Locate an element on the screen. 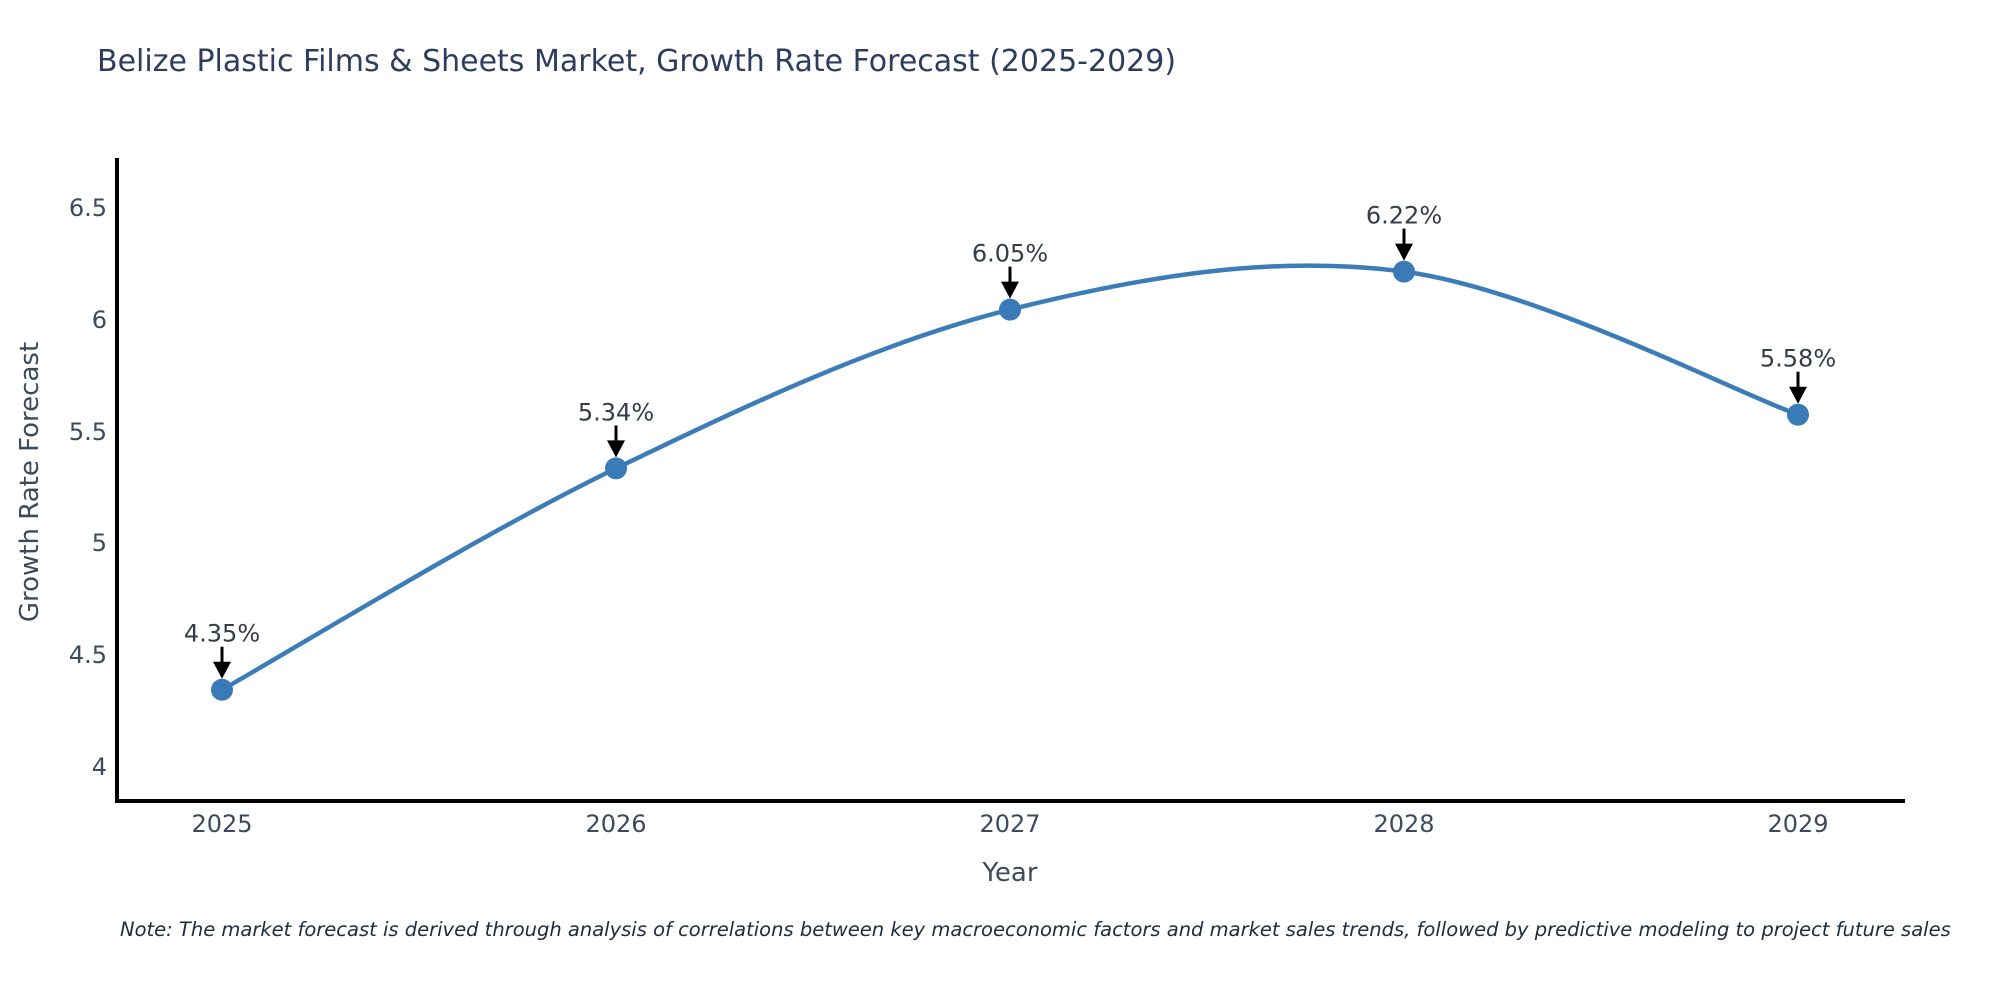 This screenshot has height=1000, width=2000. x-tick-label: 2029 is located at coordinates (1798, 824).